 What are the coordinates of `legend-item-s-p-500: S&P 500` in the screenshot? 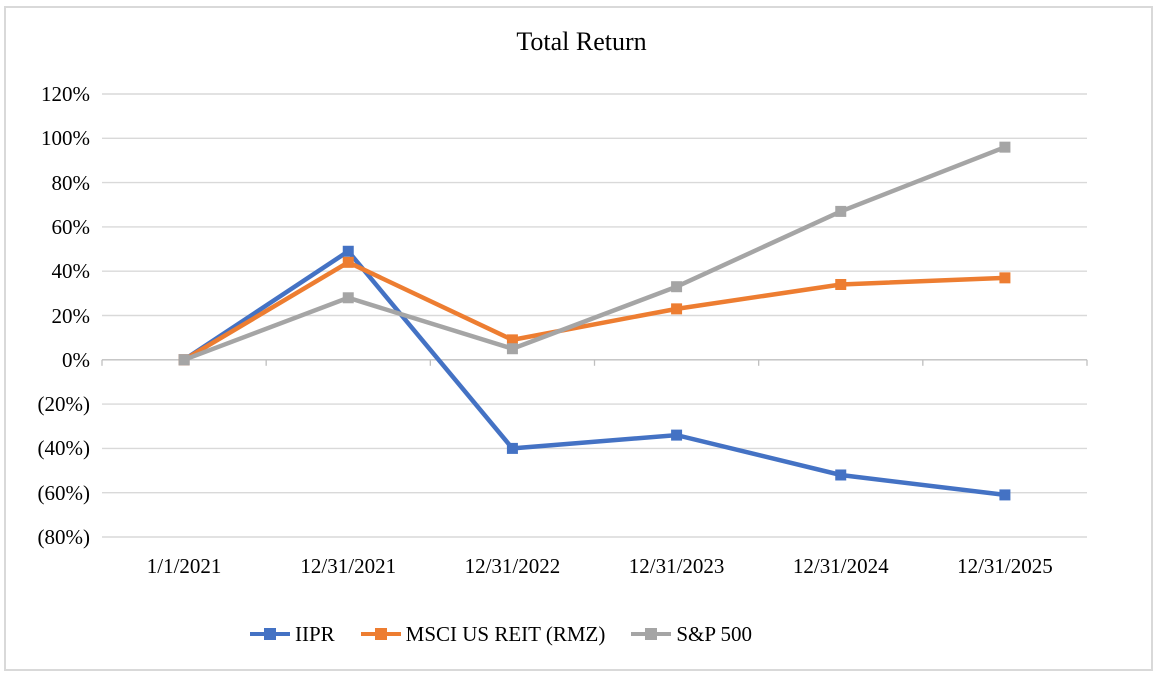 It's located at (691, 634).